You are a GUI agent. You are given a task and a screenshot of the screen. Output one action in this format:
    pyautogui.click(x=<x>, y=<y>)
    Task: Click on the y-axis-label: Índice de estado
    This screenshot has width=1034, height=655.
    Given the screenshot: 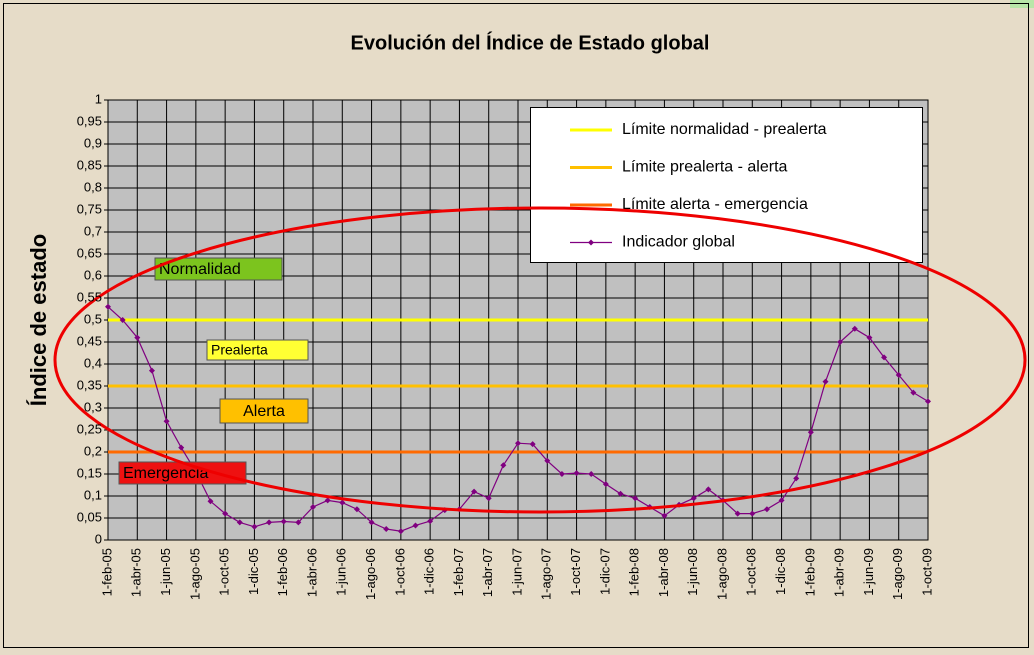 What is the action you would take?
    pyautogui.click(x=38, y=320)
    